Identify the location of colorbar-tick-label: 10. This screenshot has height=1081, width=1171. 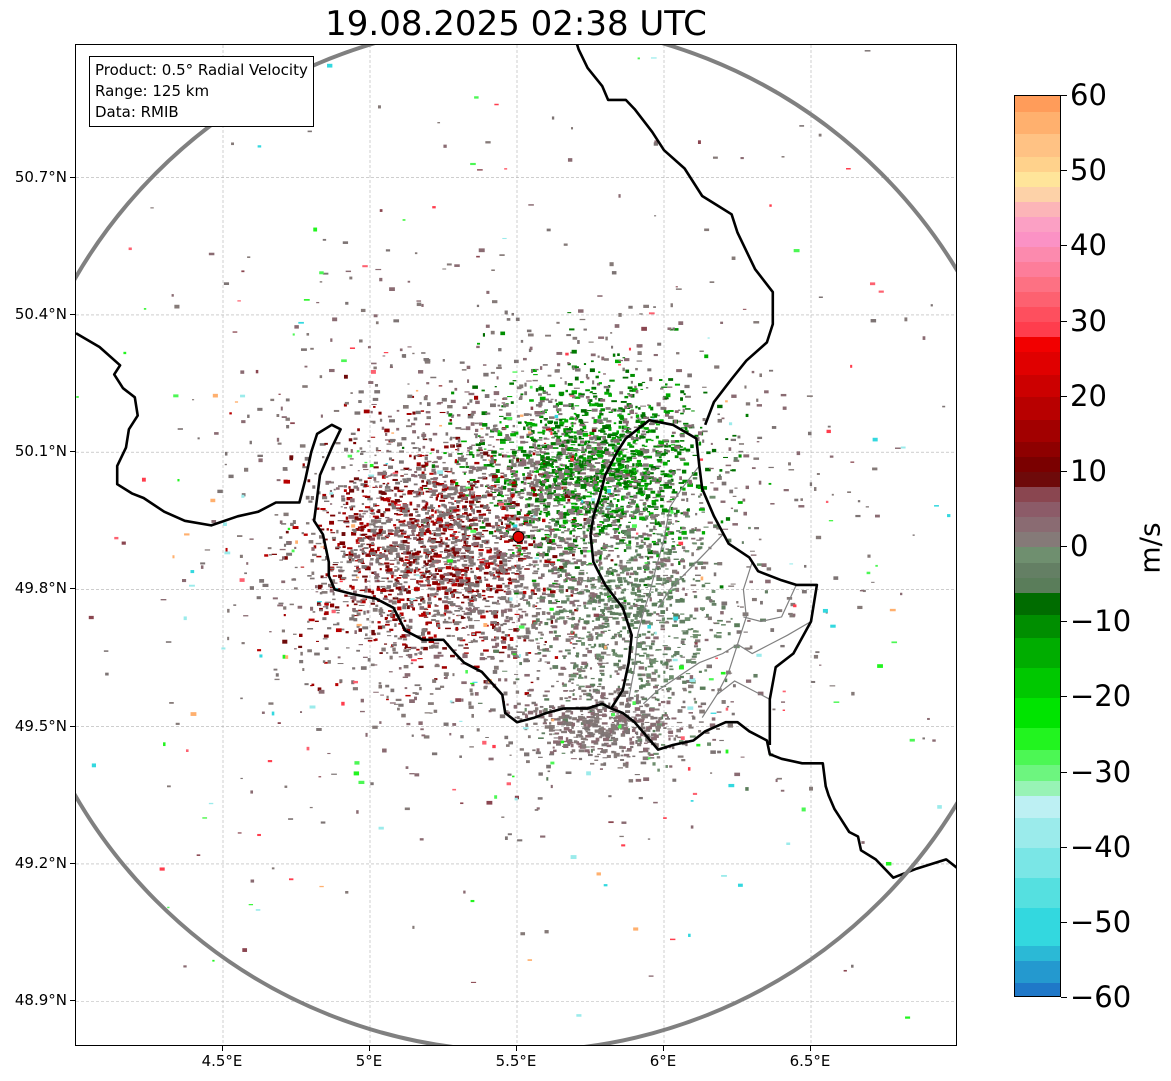
(1088, 470).